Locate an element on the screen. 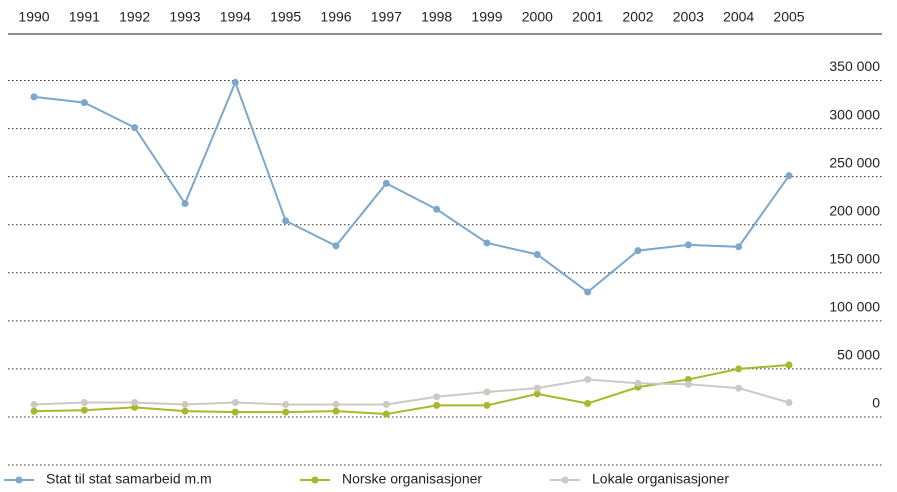 The height and width of the screenshot is (492, 897). x-tick-label: 1996 is located at coordinates (335, 17).